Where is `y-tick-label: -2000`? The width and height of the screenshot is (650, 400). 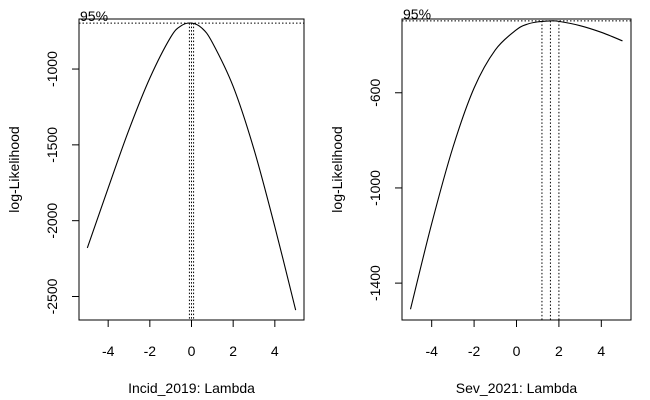 y-tick-label: -2000 is located at coordinates (52, 221).